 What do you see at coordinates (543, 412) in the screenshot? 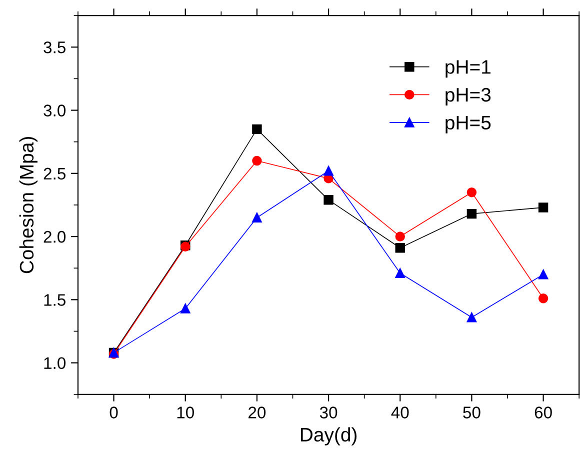
I see `x-tick-label: 60` at bounding box center [543, 412].